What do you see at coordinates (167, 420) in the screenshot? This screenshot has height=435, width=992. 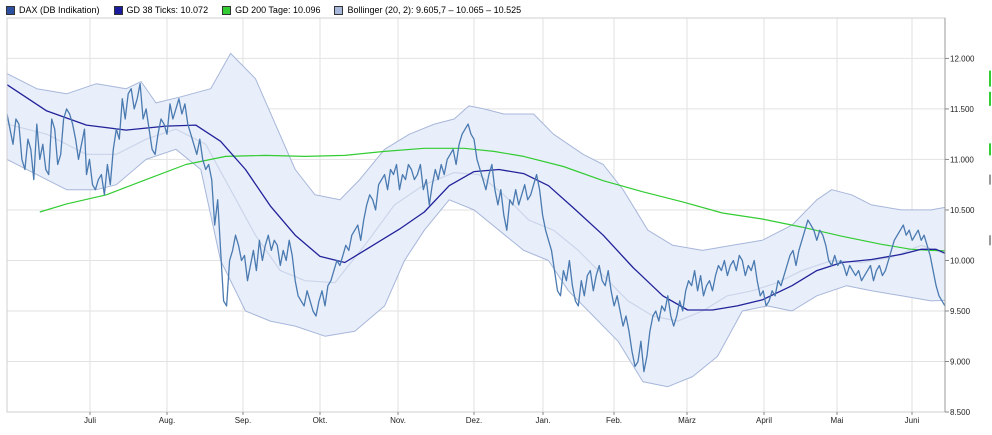 I see `x-tick-label: Aug.` at bounding box center [167, 420].